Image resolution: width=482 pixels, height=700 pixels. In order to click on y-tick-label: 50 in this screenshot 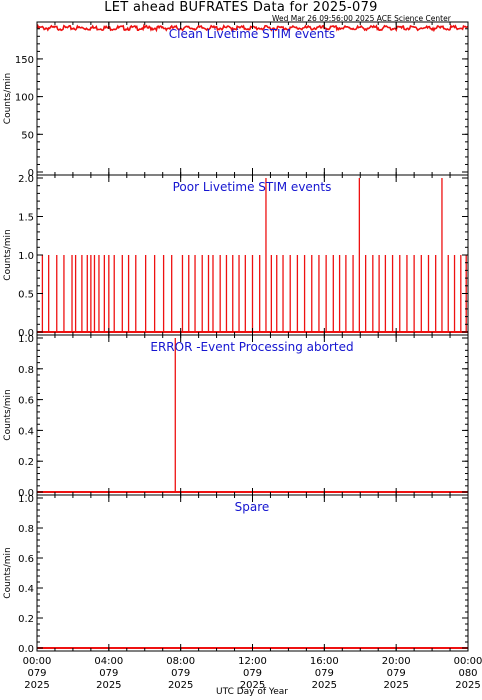, I will do `click(27, 135)`.